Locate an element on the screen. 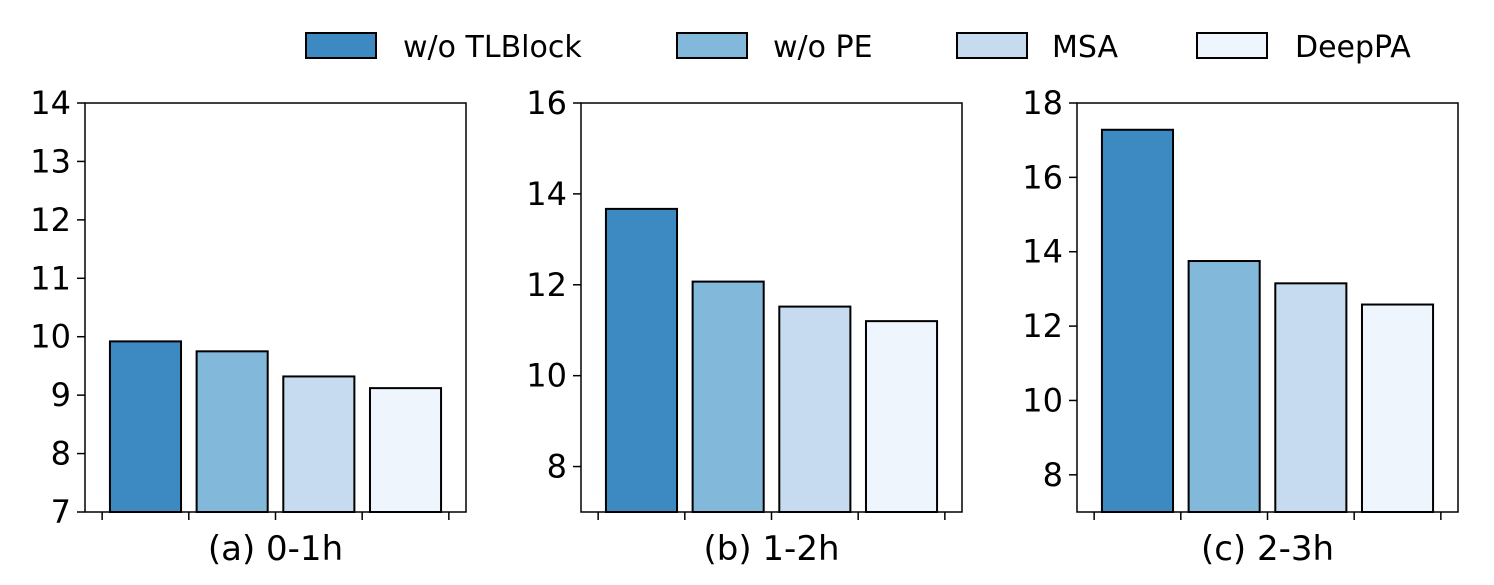 The image size is (1494, 585). legend-swatch-w-o-tlblock is located at coordinates (341, 45).